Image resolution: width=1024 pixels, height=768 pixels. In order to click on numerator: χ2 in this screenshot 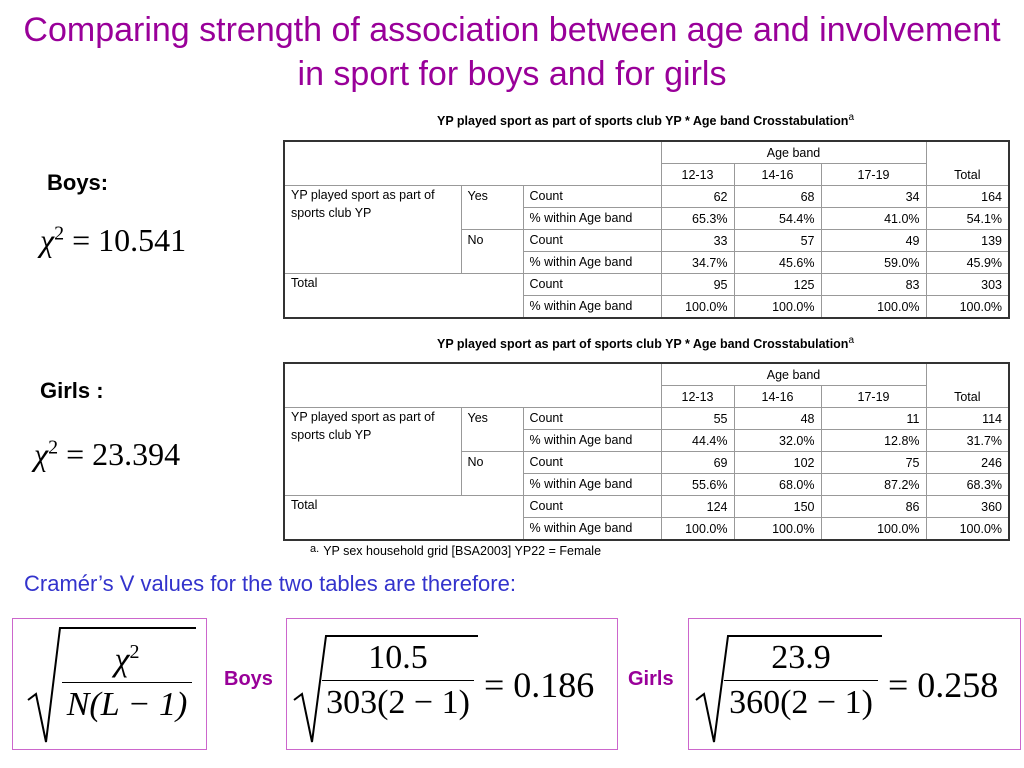, I will do `click(127, 656)`.